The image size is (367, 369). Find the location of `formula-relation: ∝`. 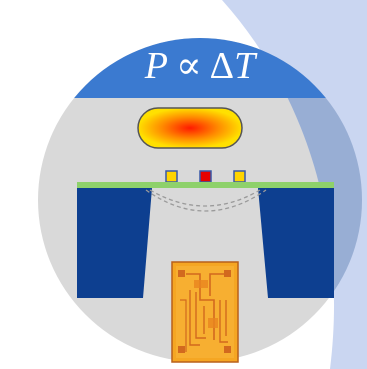

formula-relation: ∝ is located at coordinates (189, 66).